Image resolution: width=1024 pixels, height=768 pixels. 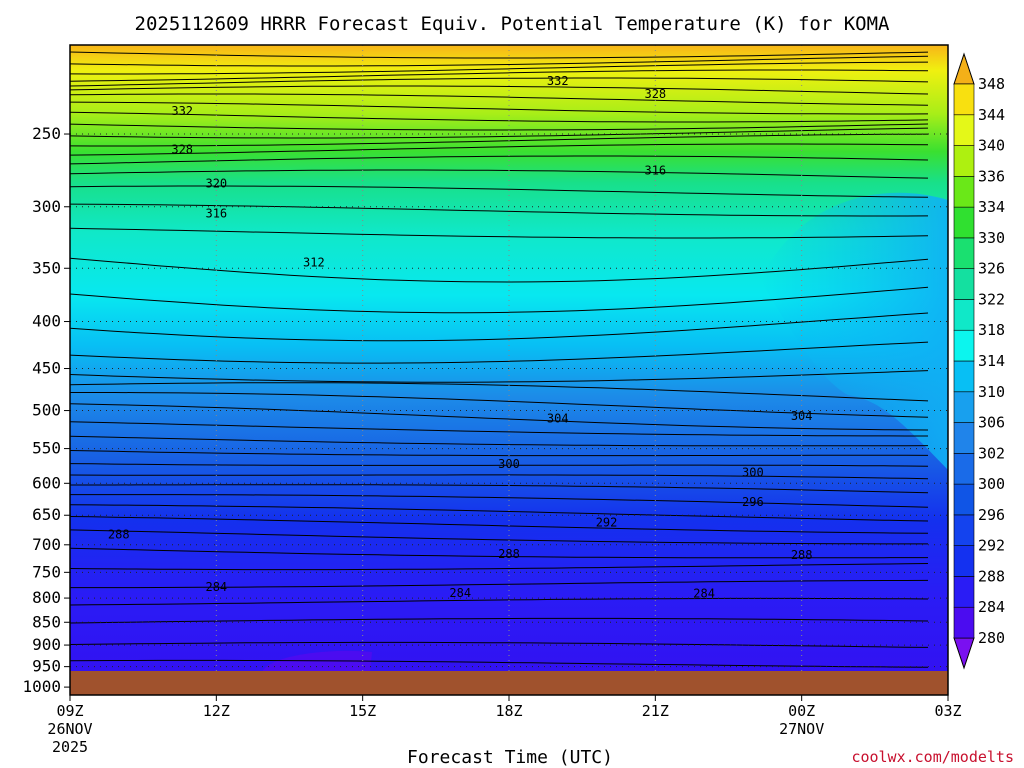 What do you see at coordinates (991, 576) in the screenshot?
I see `colorbar-label: 288` at bounding box center [991, 576].